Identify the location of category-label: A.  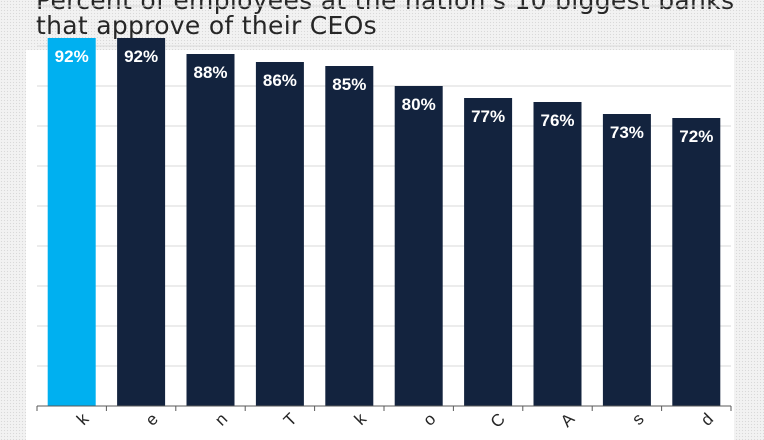
(568, 420).